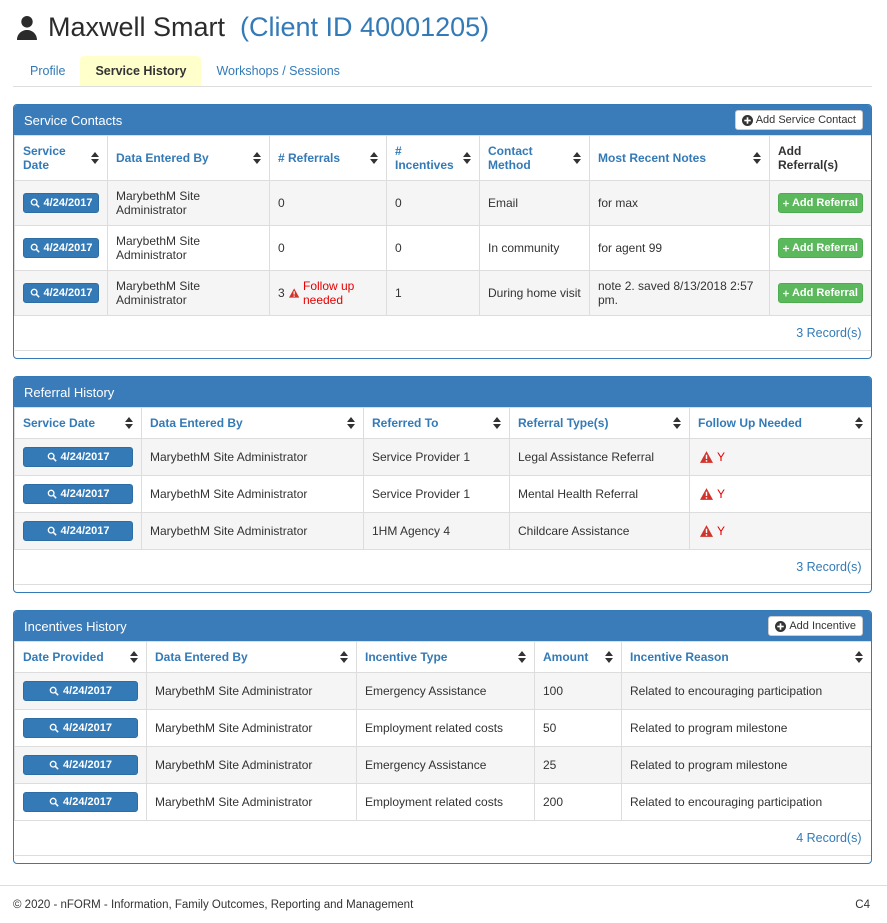 The image size is (887, 923). Describe the element at coordinates (137, 27) in the screenshot. I see `page-title: Maxwell Smart` at that location.